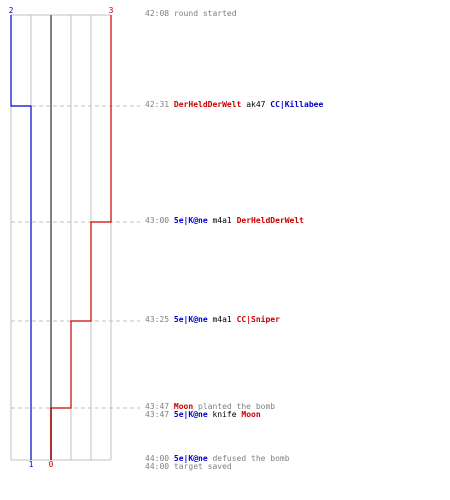 The width and height of the screenshot is (450, 500). Describe the element at coordinates (51, 464) in the screenshot. I see `t-end-score: 0` at that location.